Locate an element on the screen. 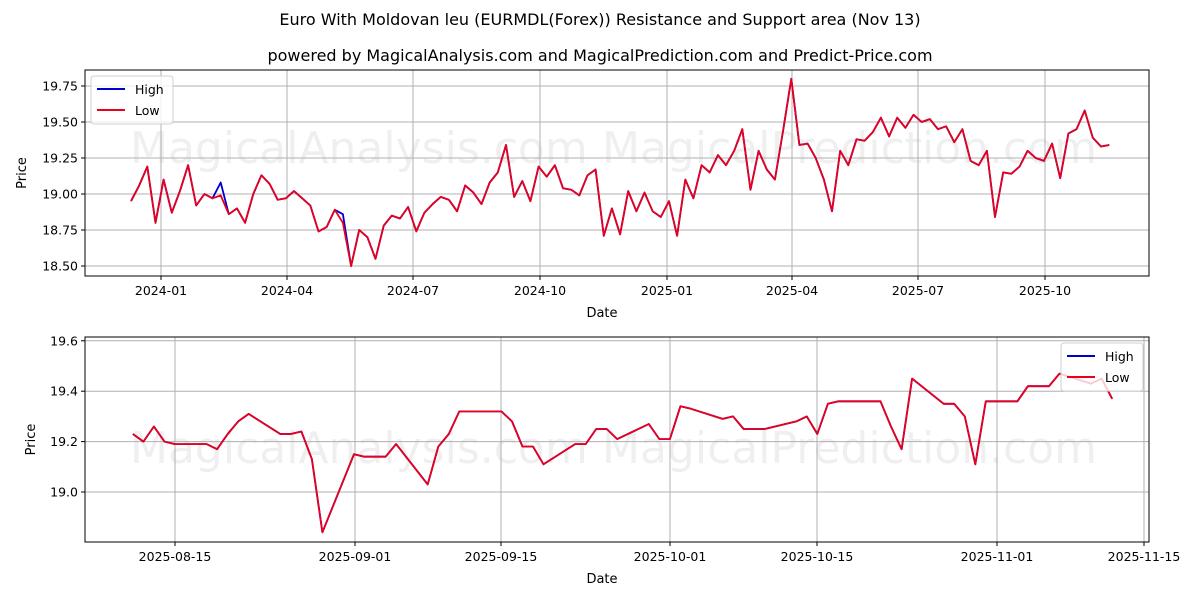  y-tick-label: 19.00 is located at coordinates (60, 194).